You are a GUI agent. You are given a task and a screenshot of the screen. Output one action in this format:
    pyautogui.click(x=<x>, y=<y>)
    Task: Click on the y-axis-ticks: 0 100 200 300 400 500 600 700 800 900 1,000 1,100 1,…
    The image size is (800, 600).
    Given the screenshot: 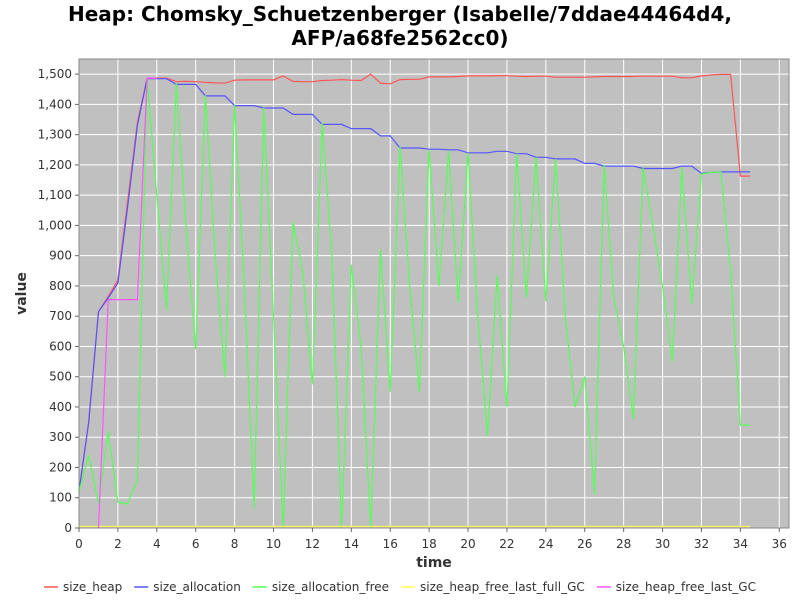 What is the action you would take?
    pyautogui.click(x=58, y=301)
    